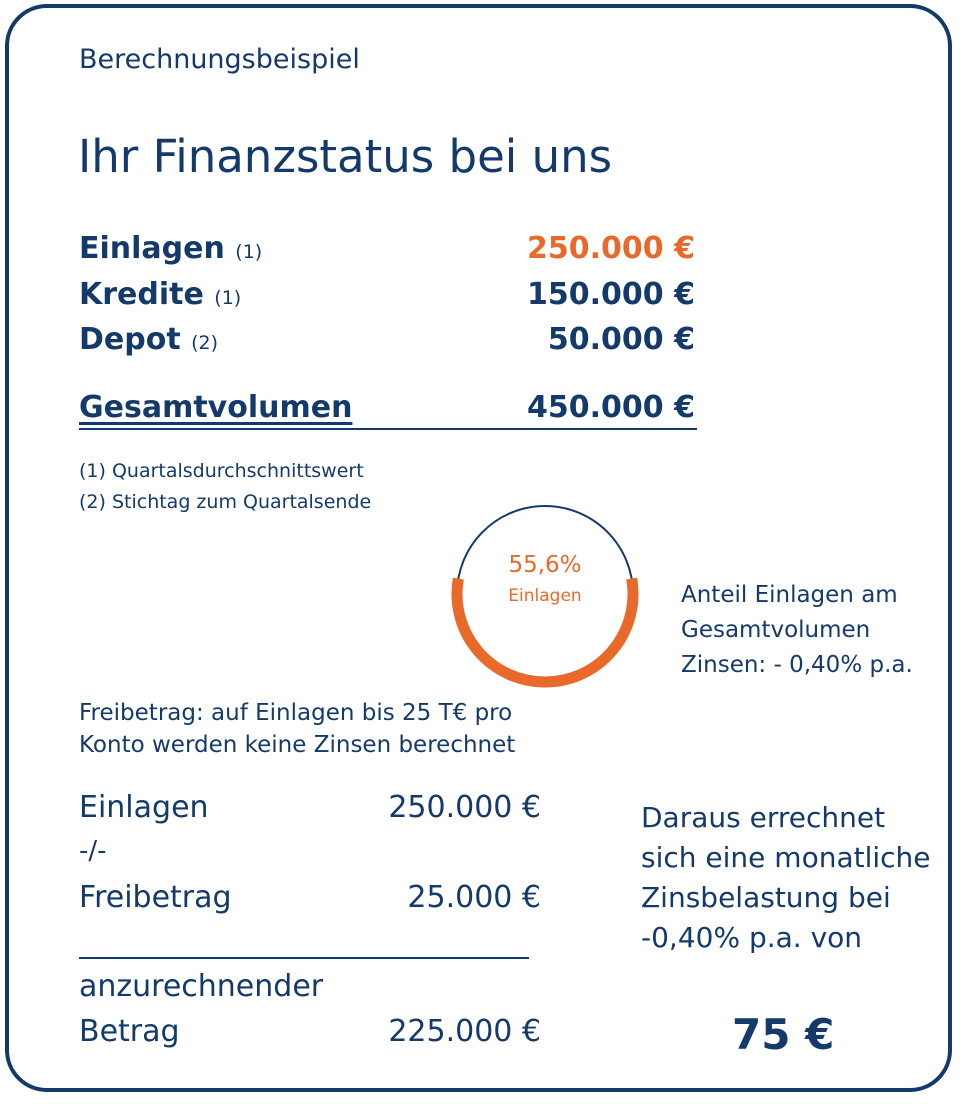 The height and width of the screenshot is (1104, 963). What do you see at coordinates (249, 252) in the screenshot?
I see `row-einlagen-note: (1)` at bounding box center [249, 252].